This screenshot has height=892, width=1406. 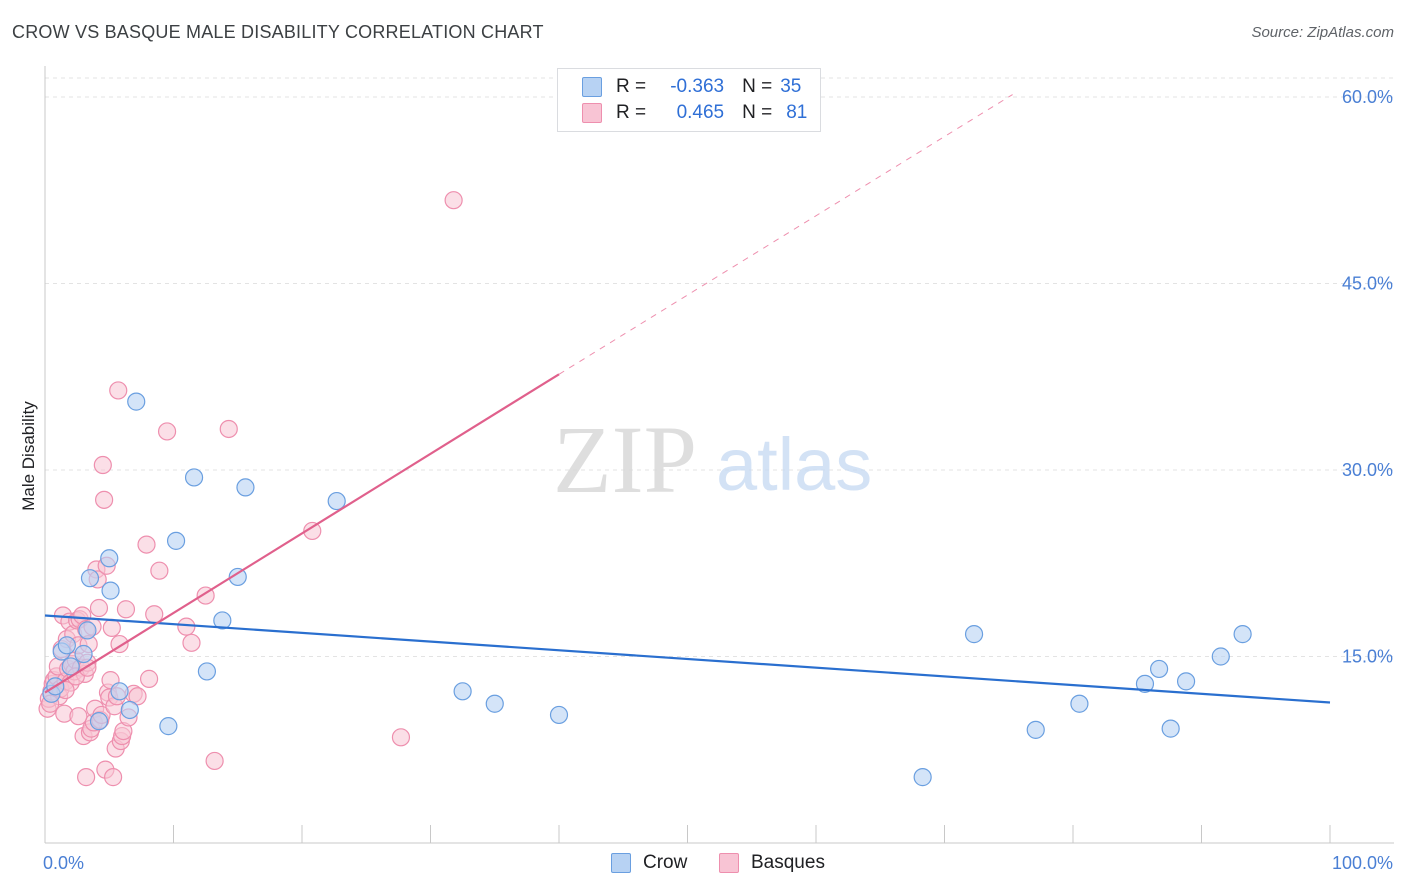 I want to click on y-axis-label: Male Disability, so click(x=28, y=456).